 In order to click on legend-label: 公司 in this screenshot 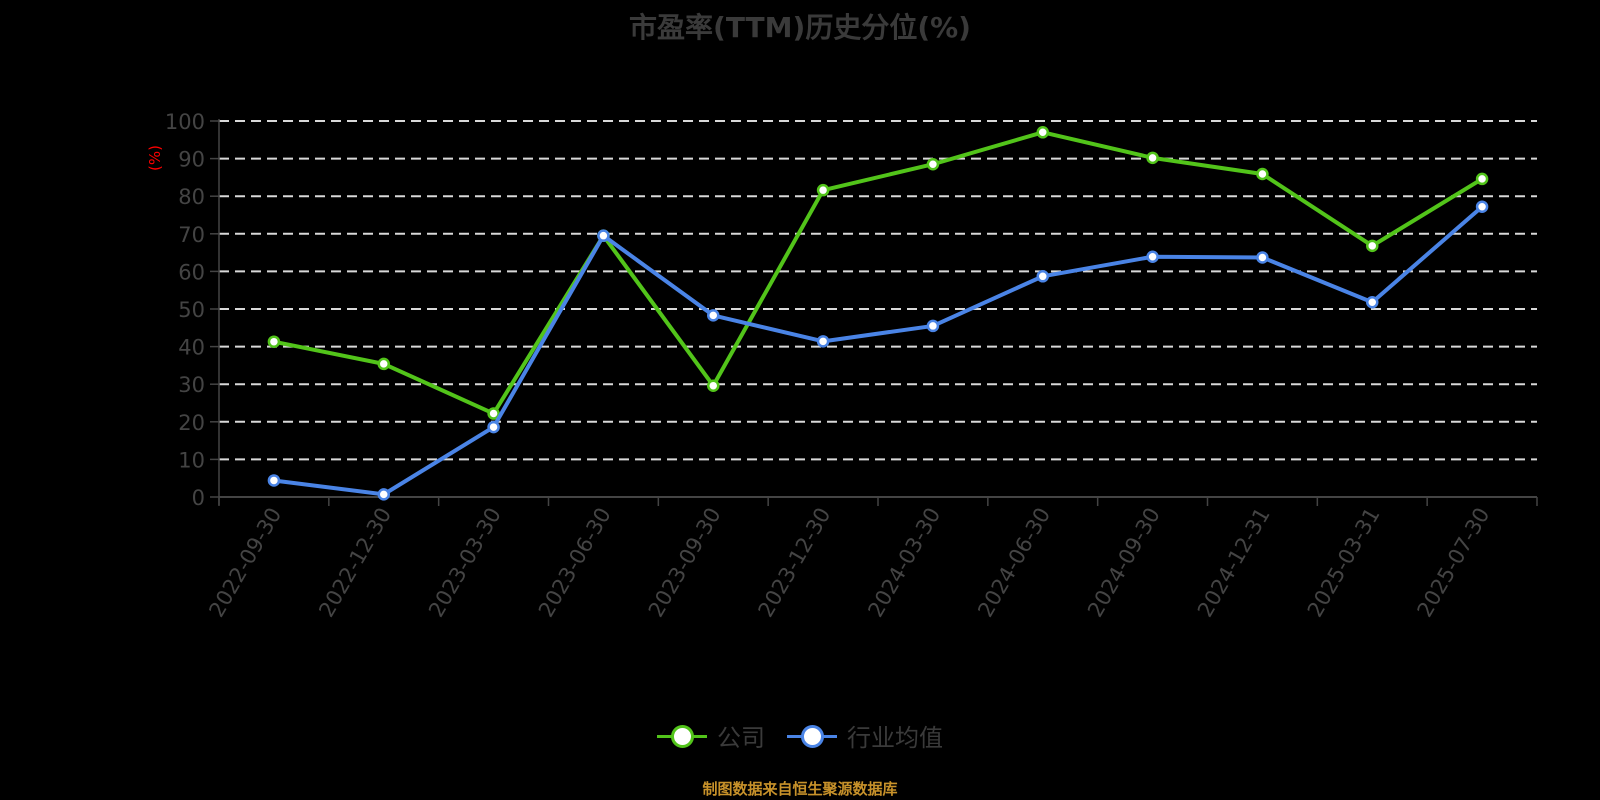, I will do `click(741, 738)`.